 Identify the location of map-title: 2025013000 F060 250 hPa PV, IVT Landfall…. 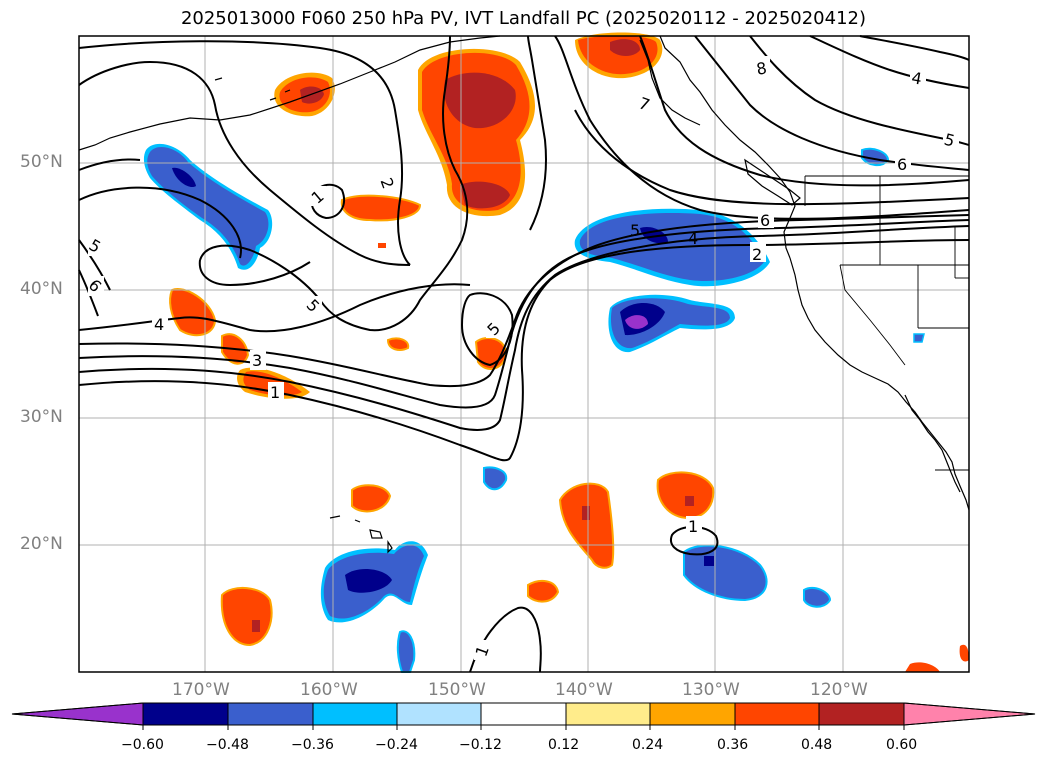
(523, 18).